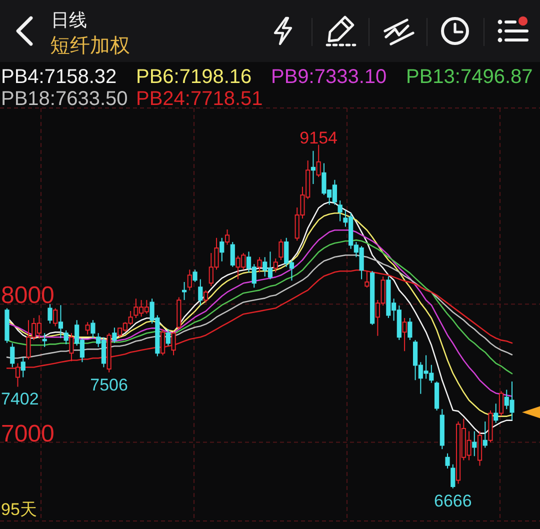 The width and height of the screenshot is (540, 529). I want to click on legend-label: PB9:7333.10, so click(329, 77).